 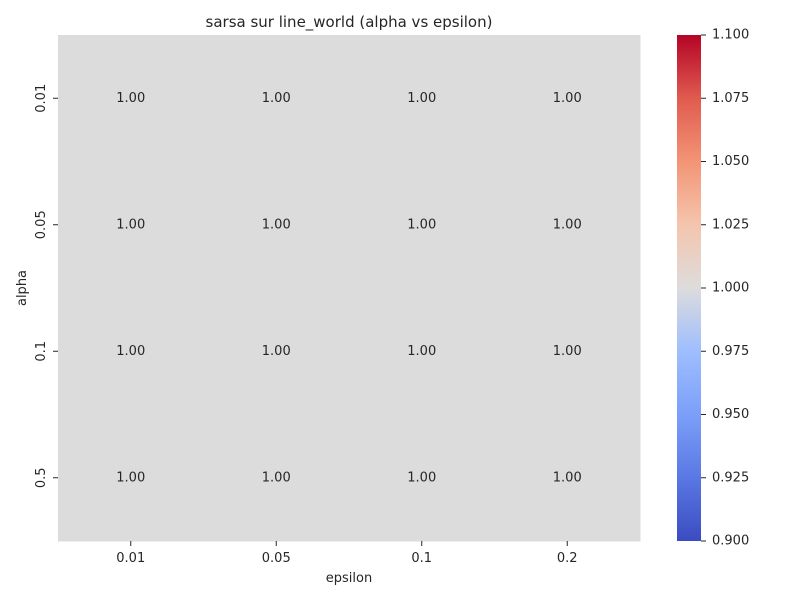 What do you see at coordinates (730, 477) in the screenshot?
I see `colorbar-tick-label: 0.925` at bounding box center [730, 477].